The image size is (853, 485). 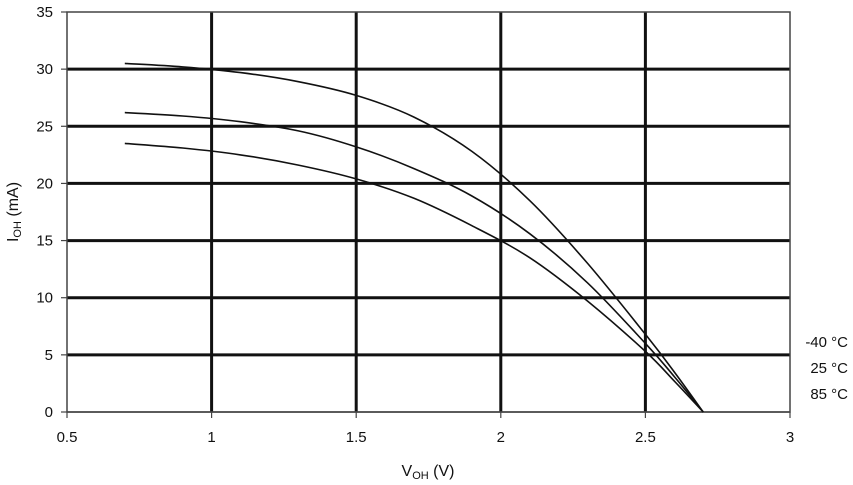 I want to click on y-tick-label: 35, so click(x=44, y=12).